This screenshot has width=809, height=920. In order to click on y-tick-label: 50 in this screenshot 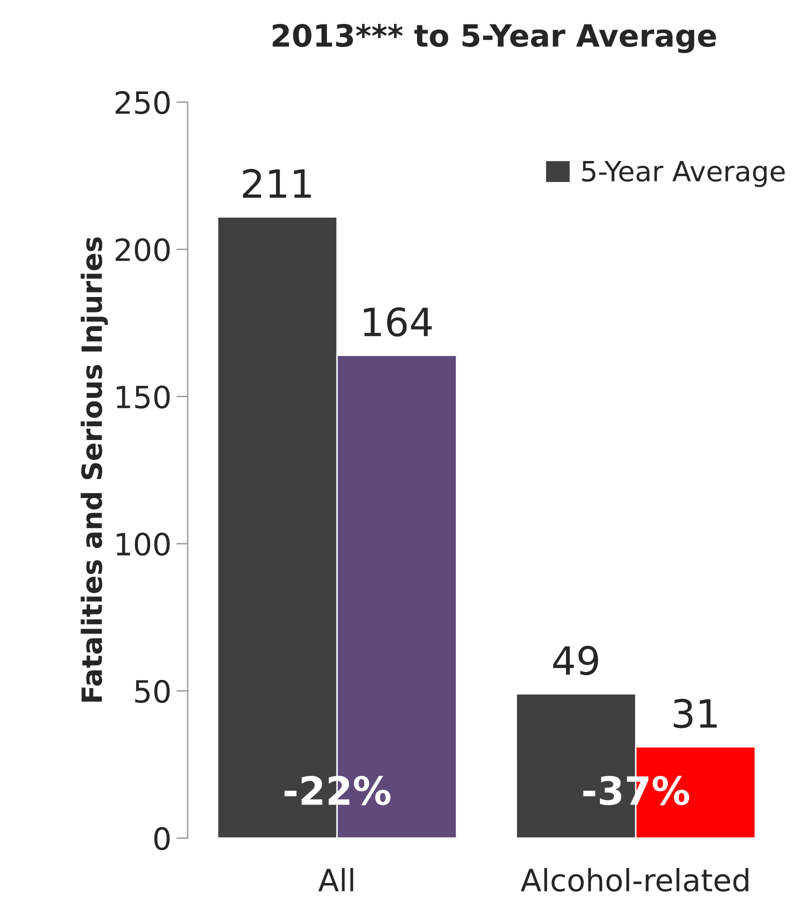, I will do `click(152, 691)`.